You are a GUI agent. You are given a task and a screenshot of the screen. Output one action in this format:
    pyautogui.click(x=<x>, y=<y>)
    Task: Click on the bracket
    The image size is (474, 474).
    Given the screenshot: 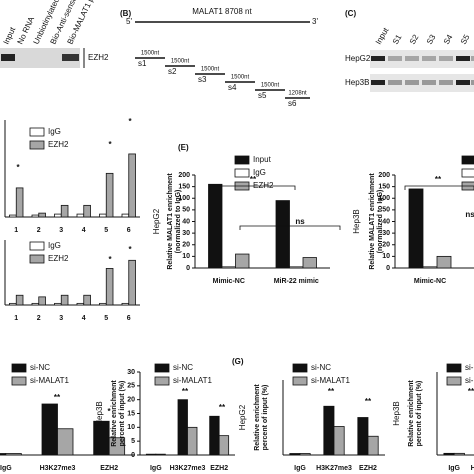 What is the action you would take?
    pyautogui.click(x=252, y=187)
    